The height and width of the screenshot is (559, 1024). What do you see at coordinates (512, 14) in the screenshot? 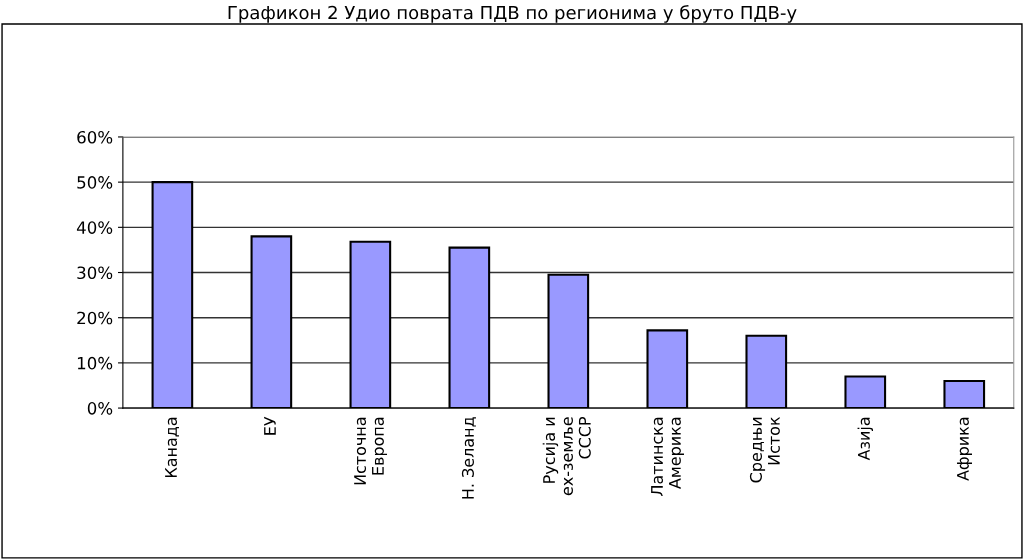
I see `chart-title: Графикон 2 Удио поврата ПДВ по регионима у бруто ПДВ-у` at bounding box center [512, 14].